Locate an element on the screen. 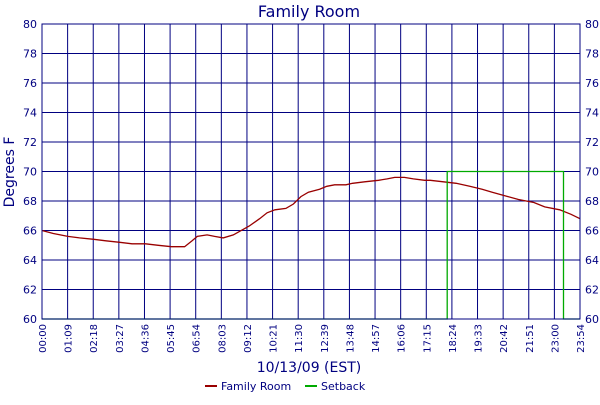 This screenshot has height=405, width=600. x-tick-label: 05:45 is located at coordinates (171, 338).